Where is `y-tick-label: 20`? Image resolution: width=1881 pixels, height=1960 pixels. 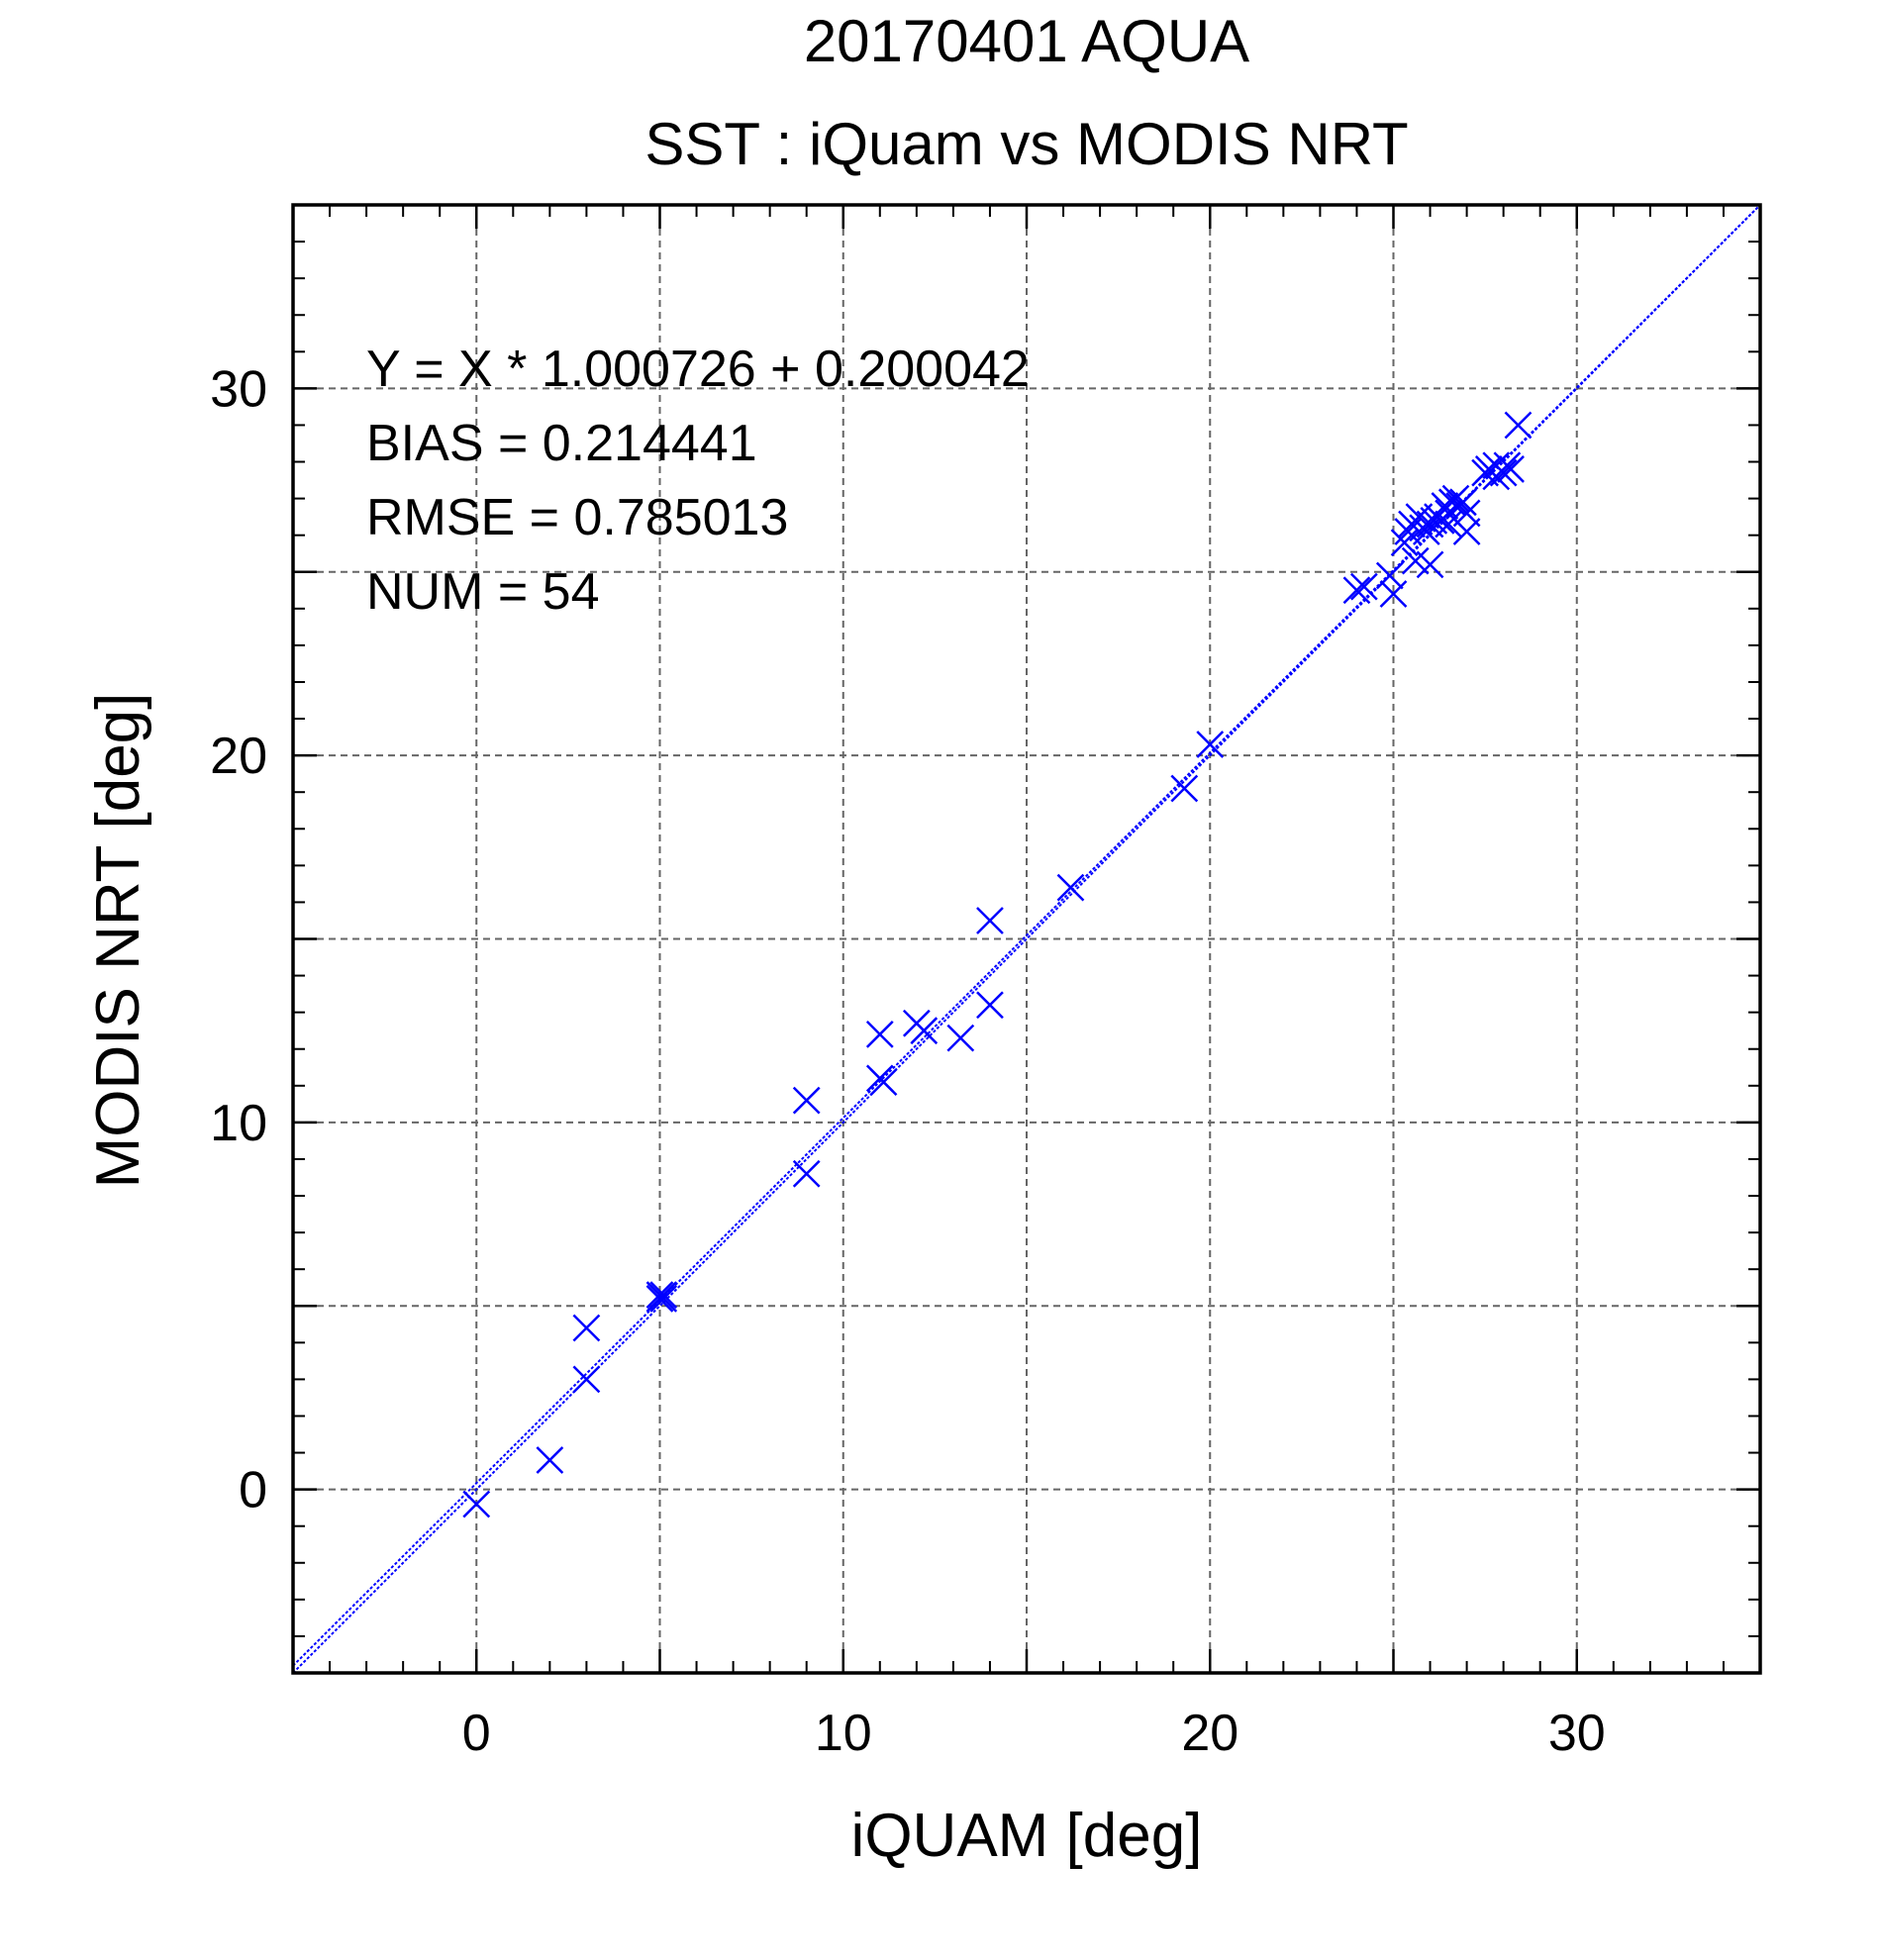 y-tick-label: 20 is located at coordinates (239, 756).